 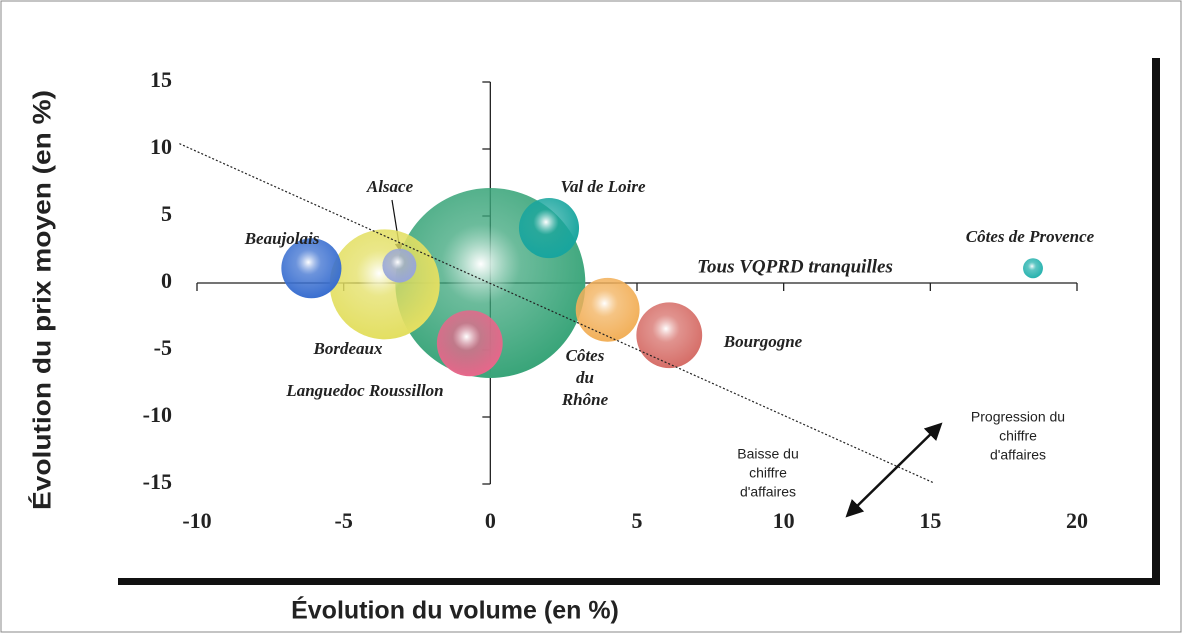 What do you see at coordinates (196, 520) in the screenshot?
I see `x-tick-label: -10` at bounding box center [196, 520].